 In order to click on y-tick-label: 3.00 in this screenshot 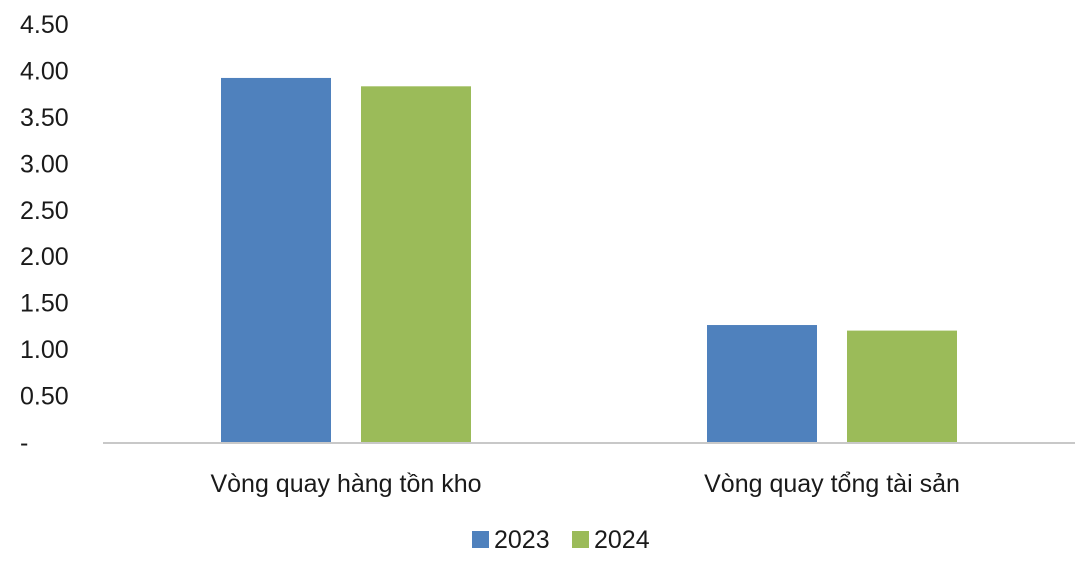, I will do `click(44, 164)`.